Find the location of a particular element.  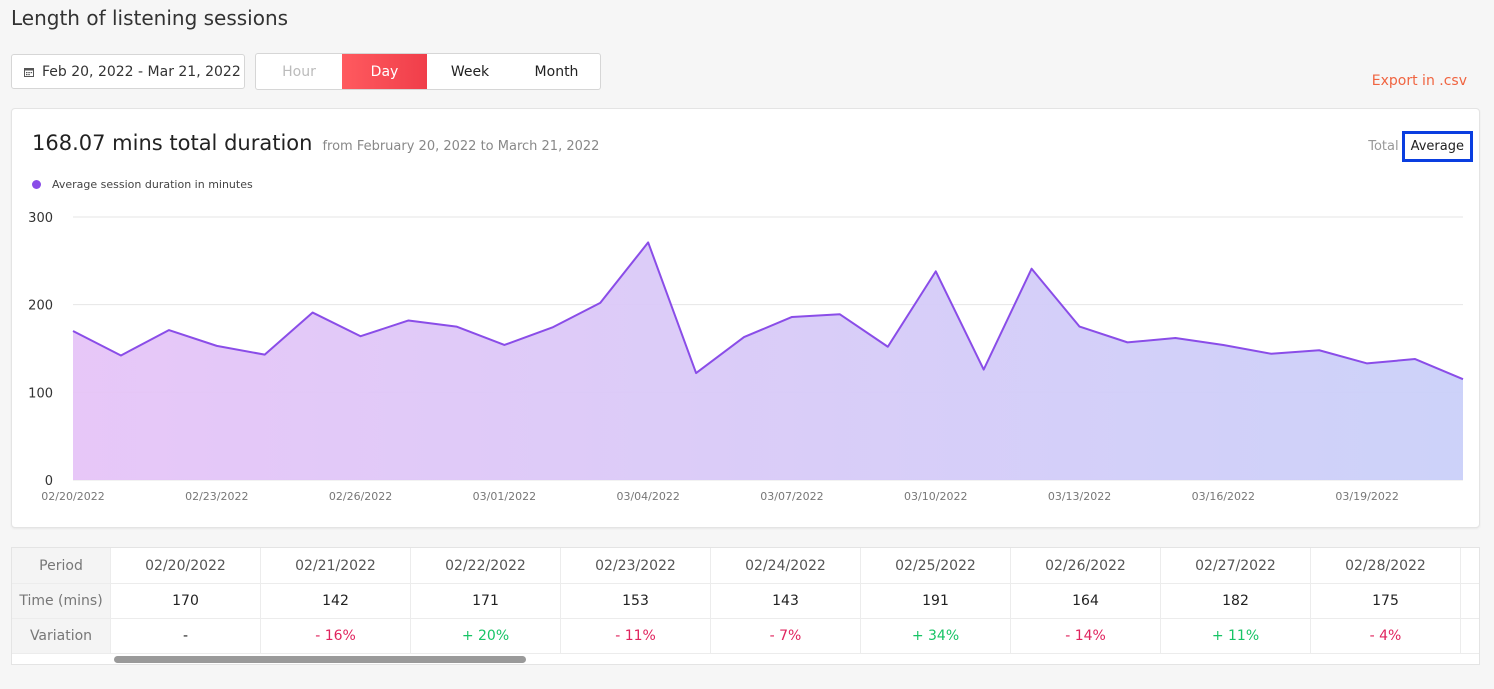

table-cell-period: 02/27/2022 is located at coordinates (1236, 565).